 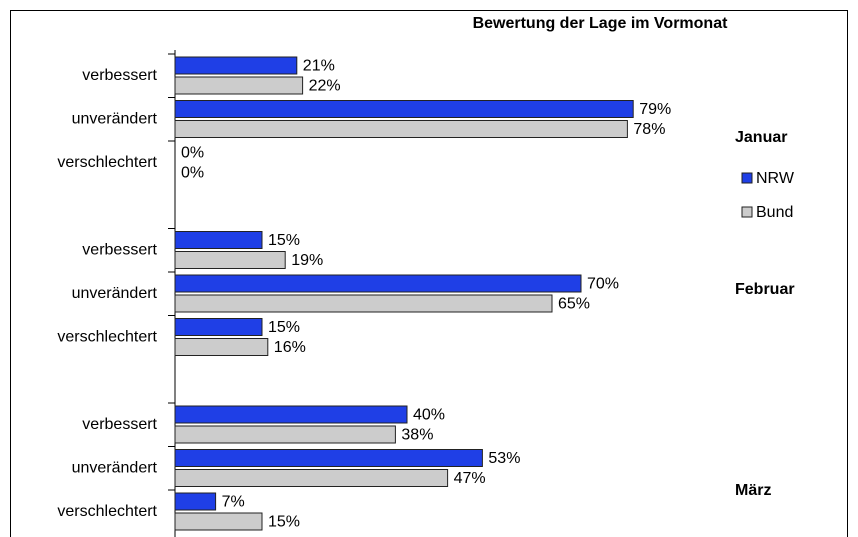 What do you see at coordinates (574, 304) in the screenshot?
I see `value-label: 65%` at bounding box center [574, 304].